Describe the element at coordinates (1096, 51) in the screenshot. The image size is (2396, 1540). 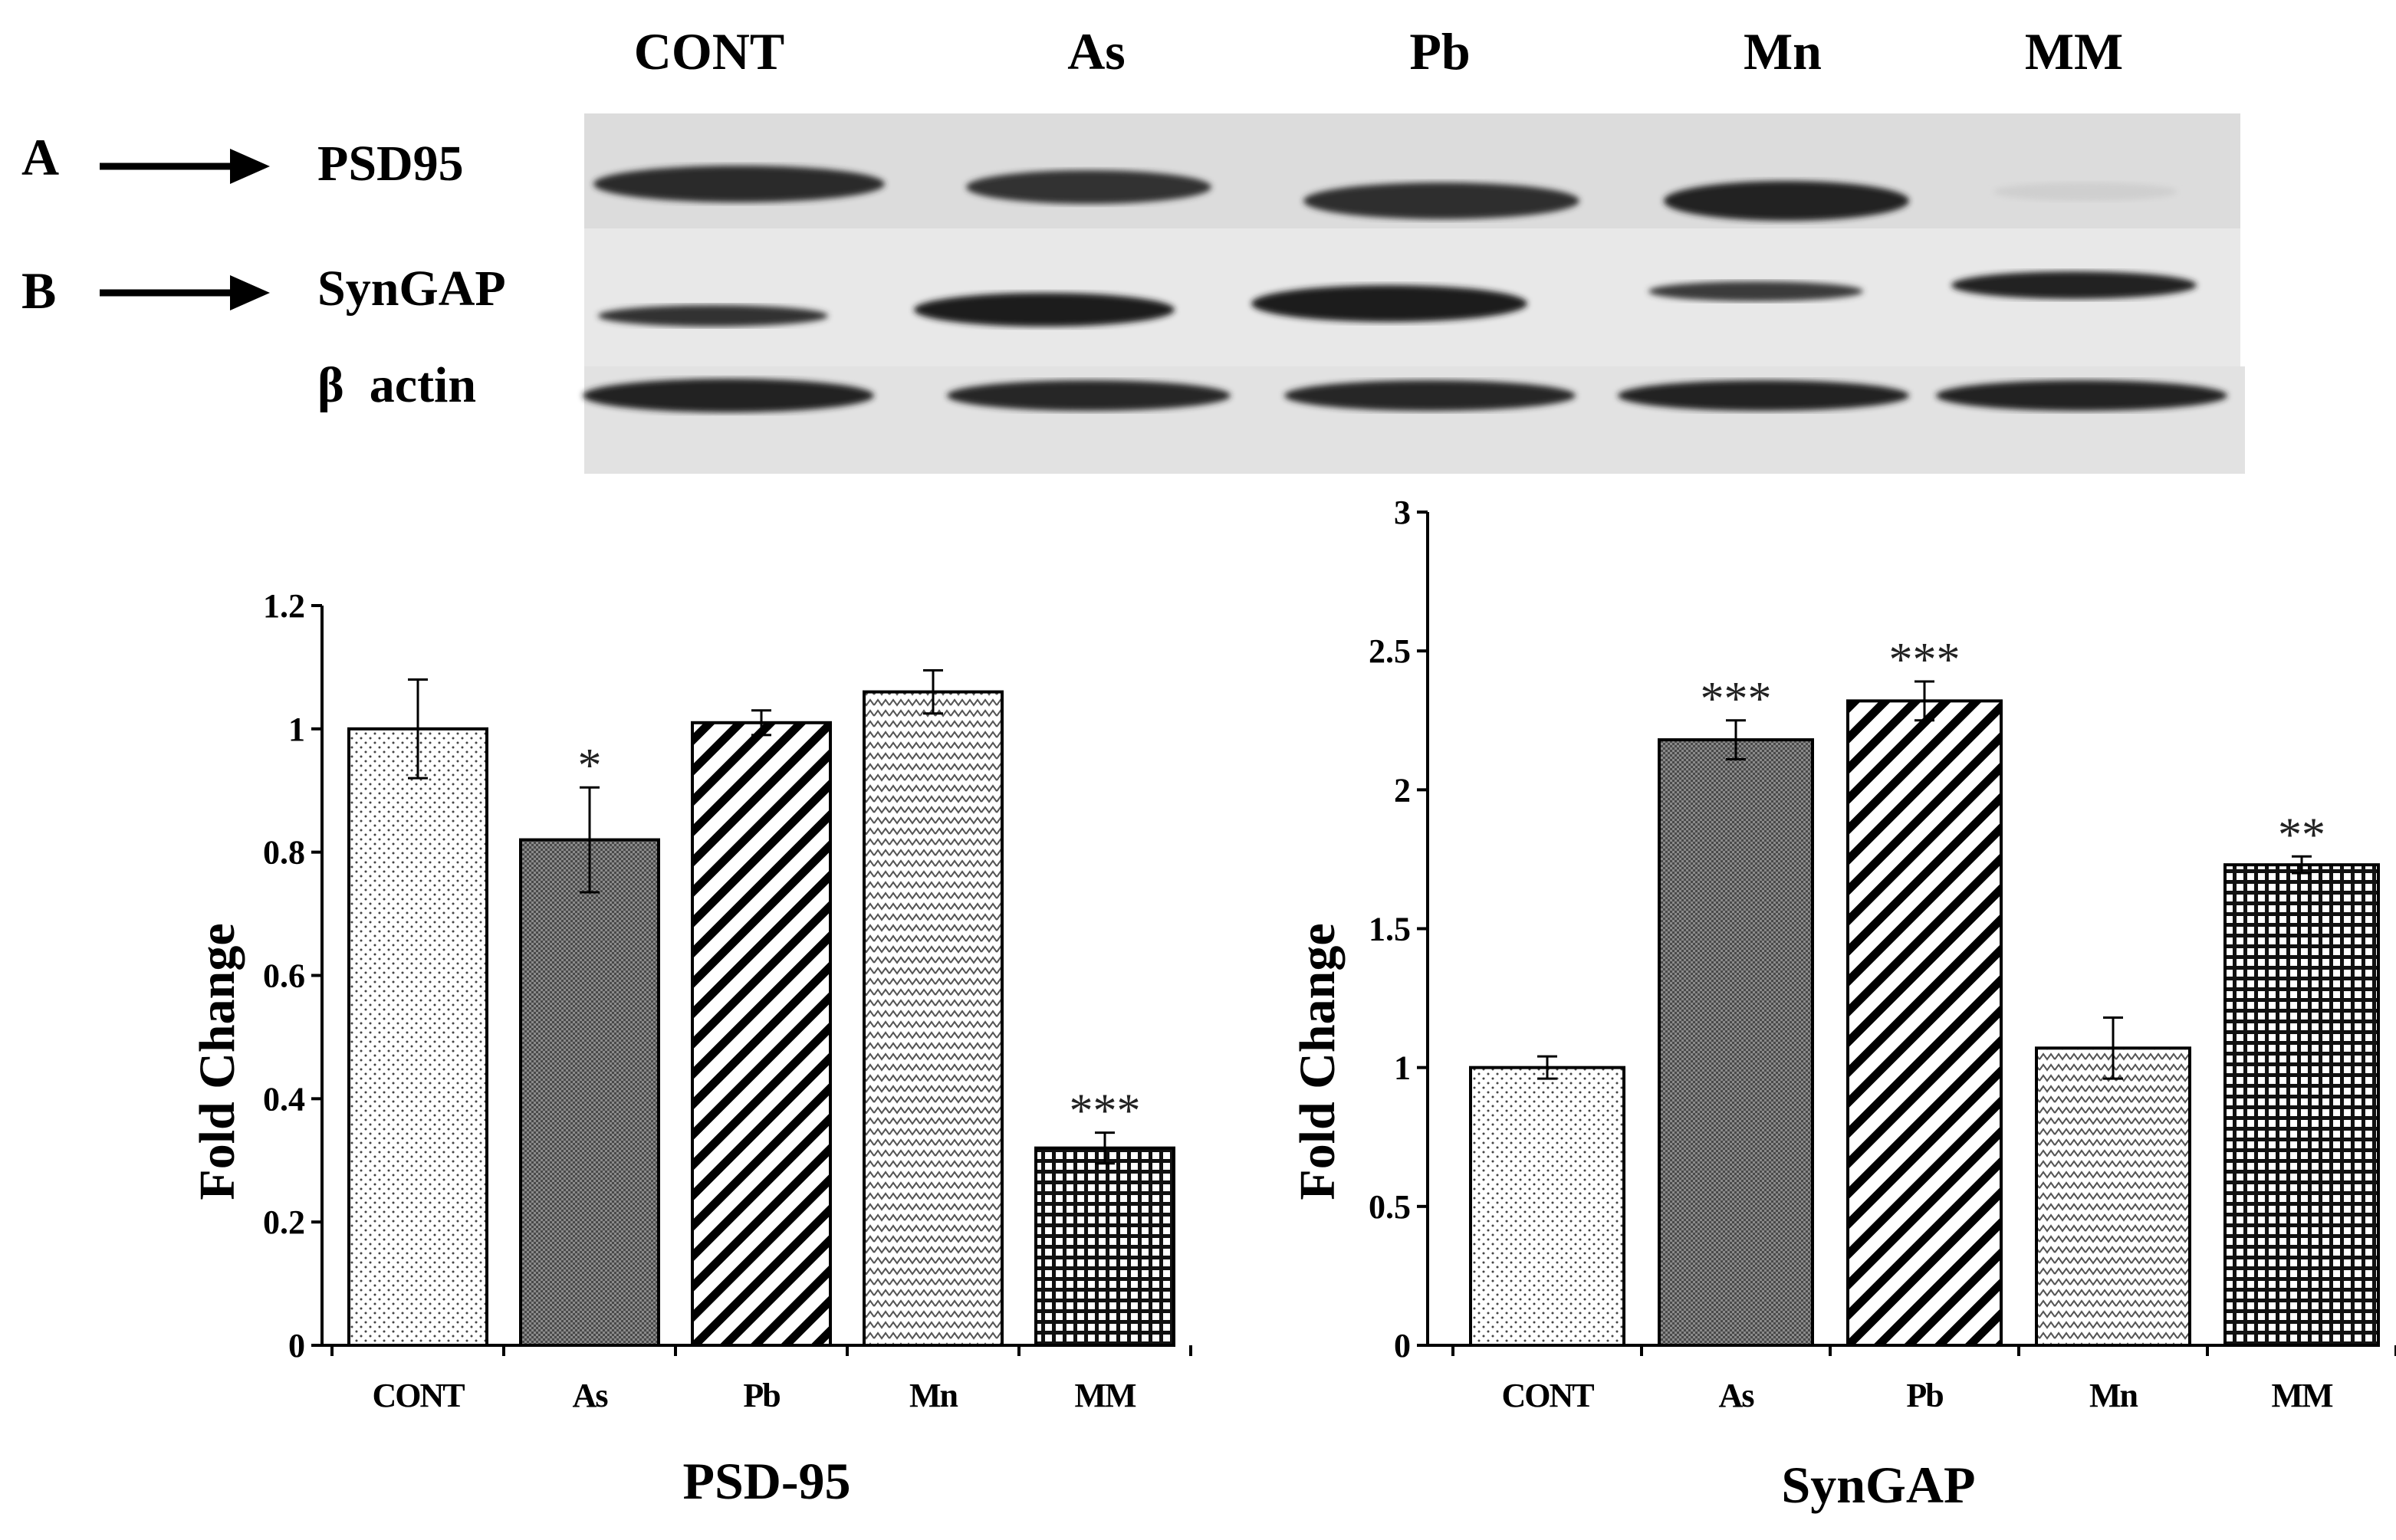
I see `lane-label-as: As` at that location.